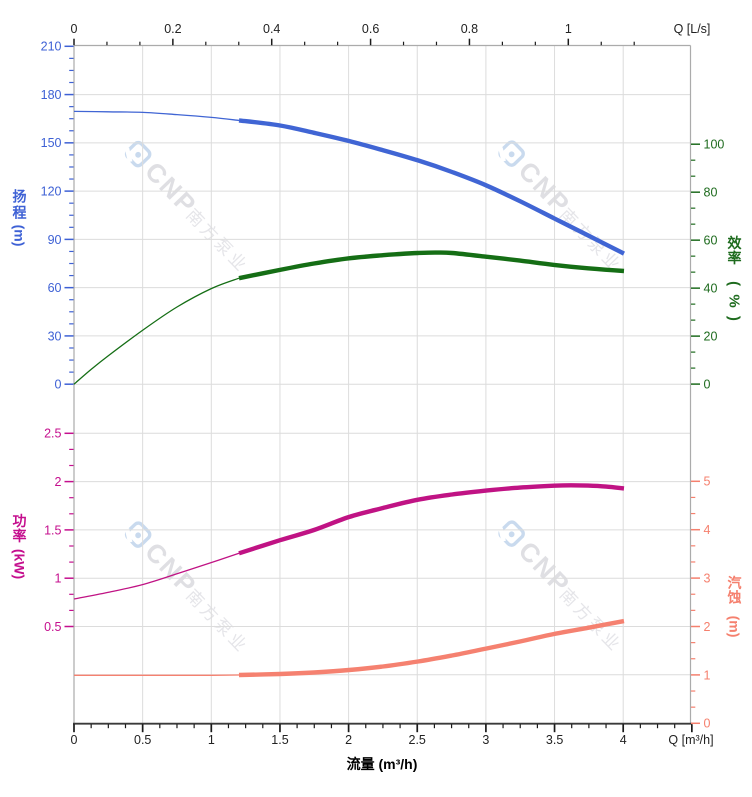  Describe the element at coordinates (469, 29) in the screenshot. I see `svg-text: 0.8` at that location.